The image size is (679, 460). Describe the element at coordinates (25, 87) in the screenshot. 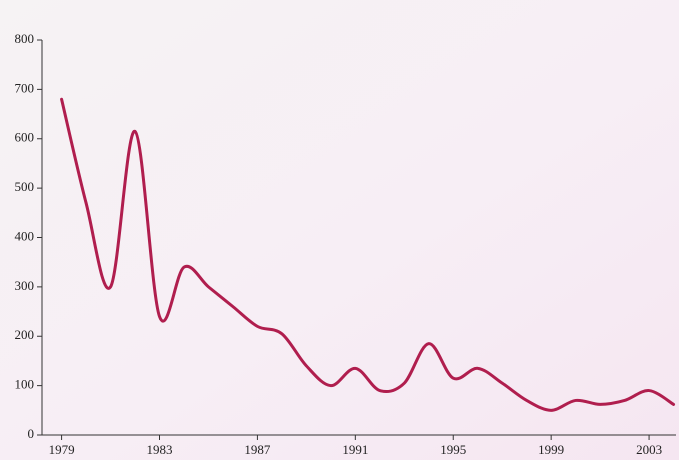

I see `y-tick-label: 700` at that location.